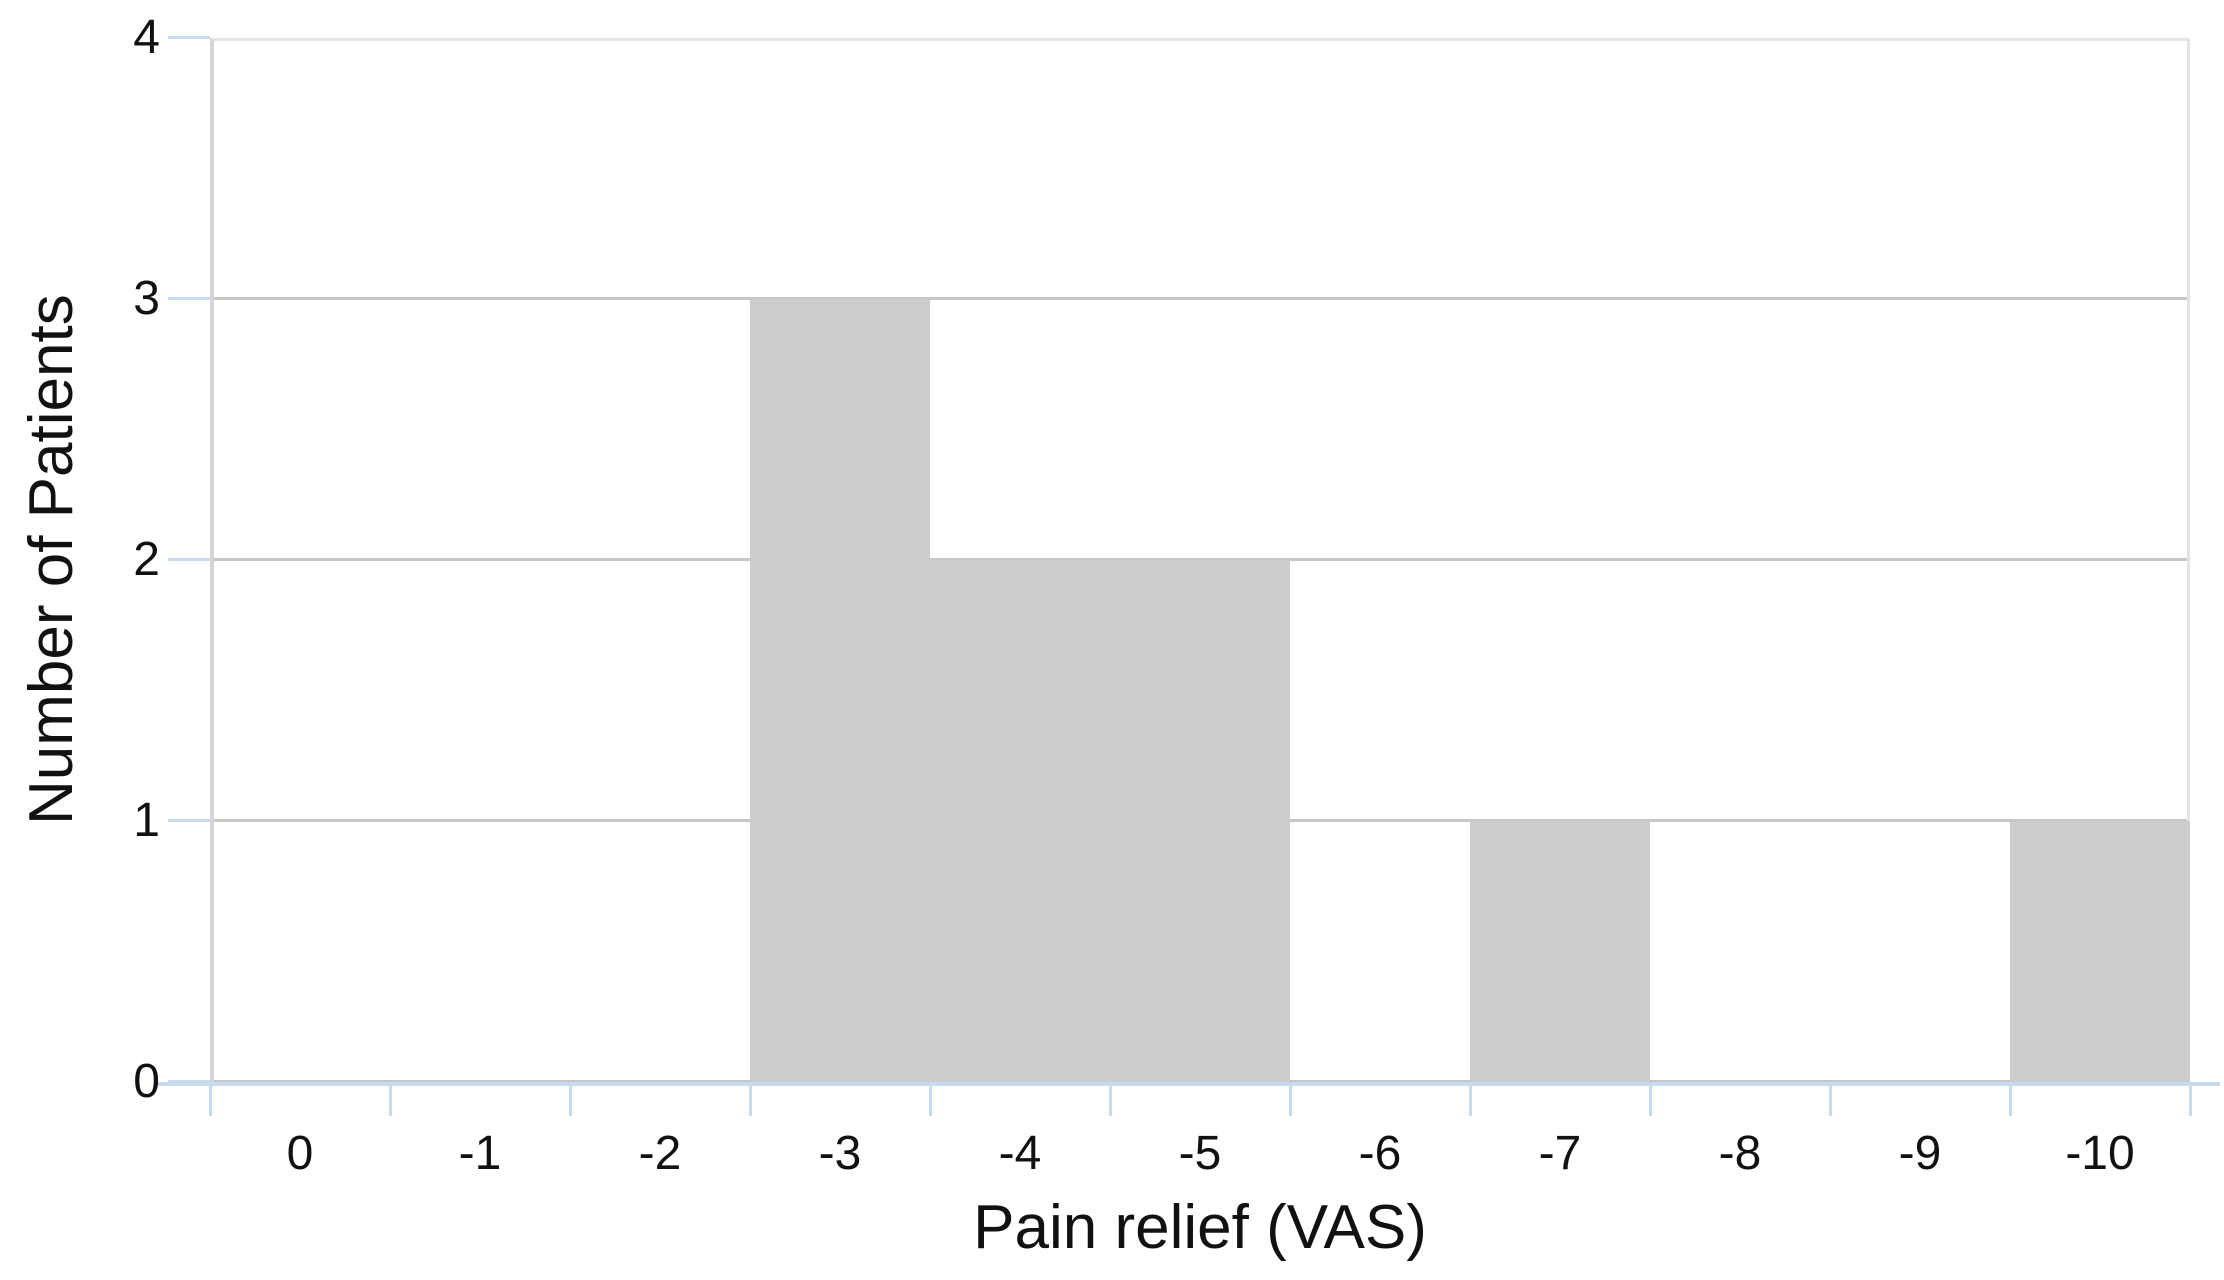  I want to click on x-axis-title: Pain relief (VAS), so click(1200, 1227).